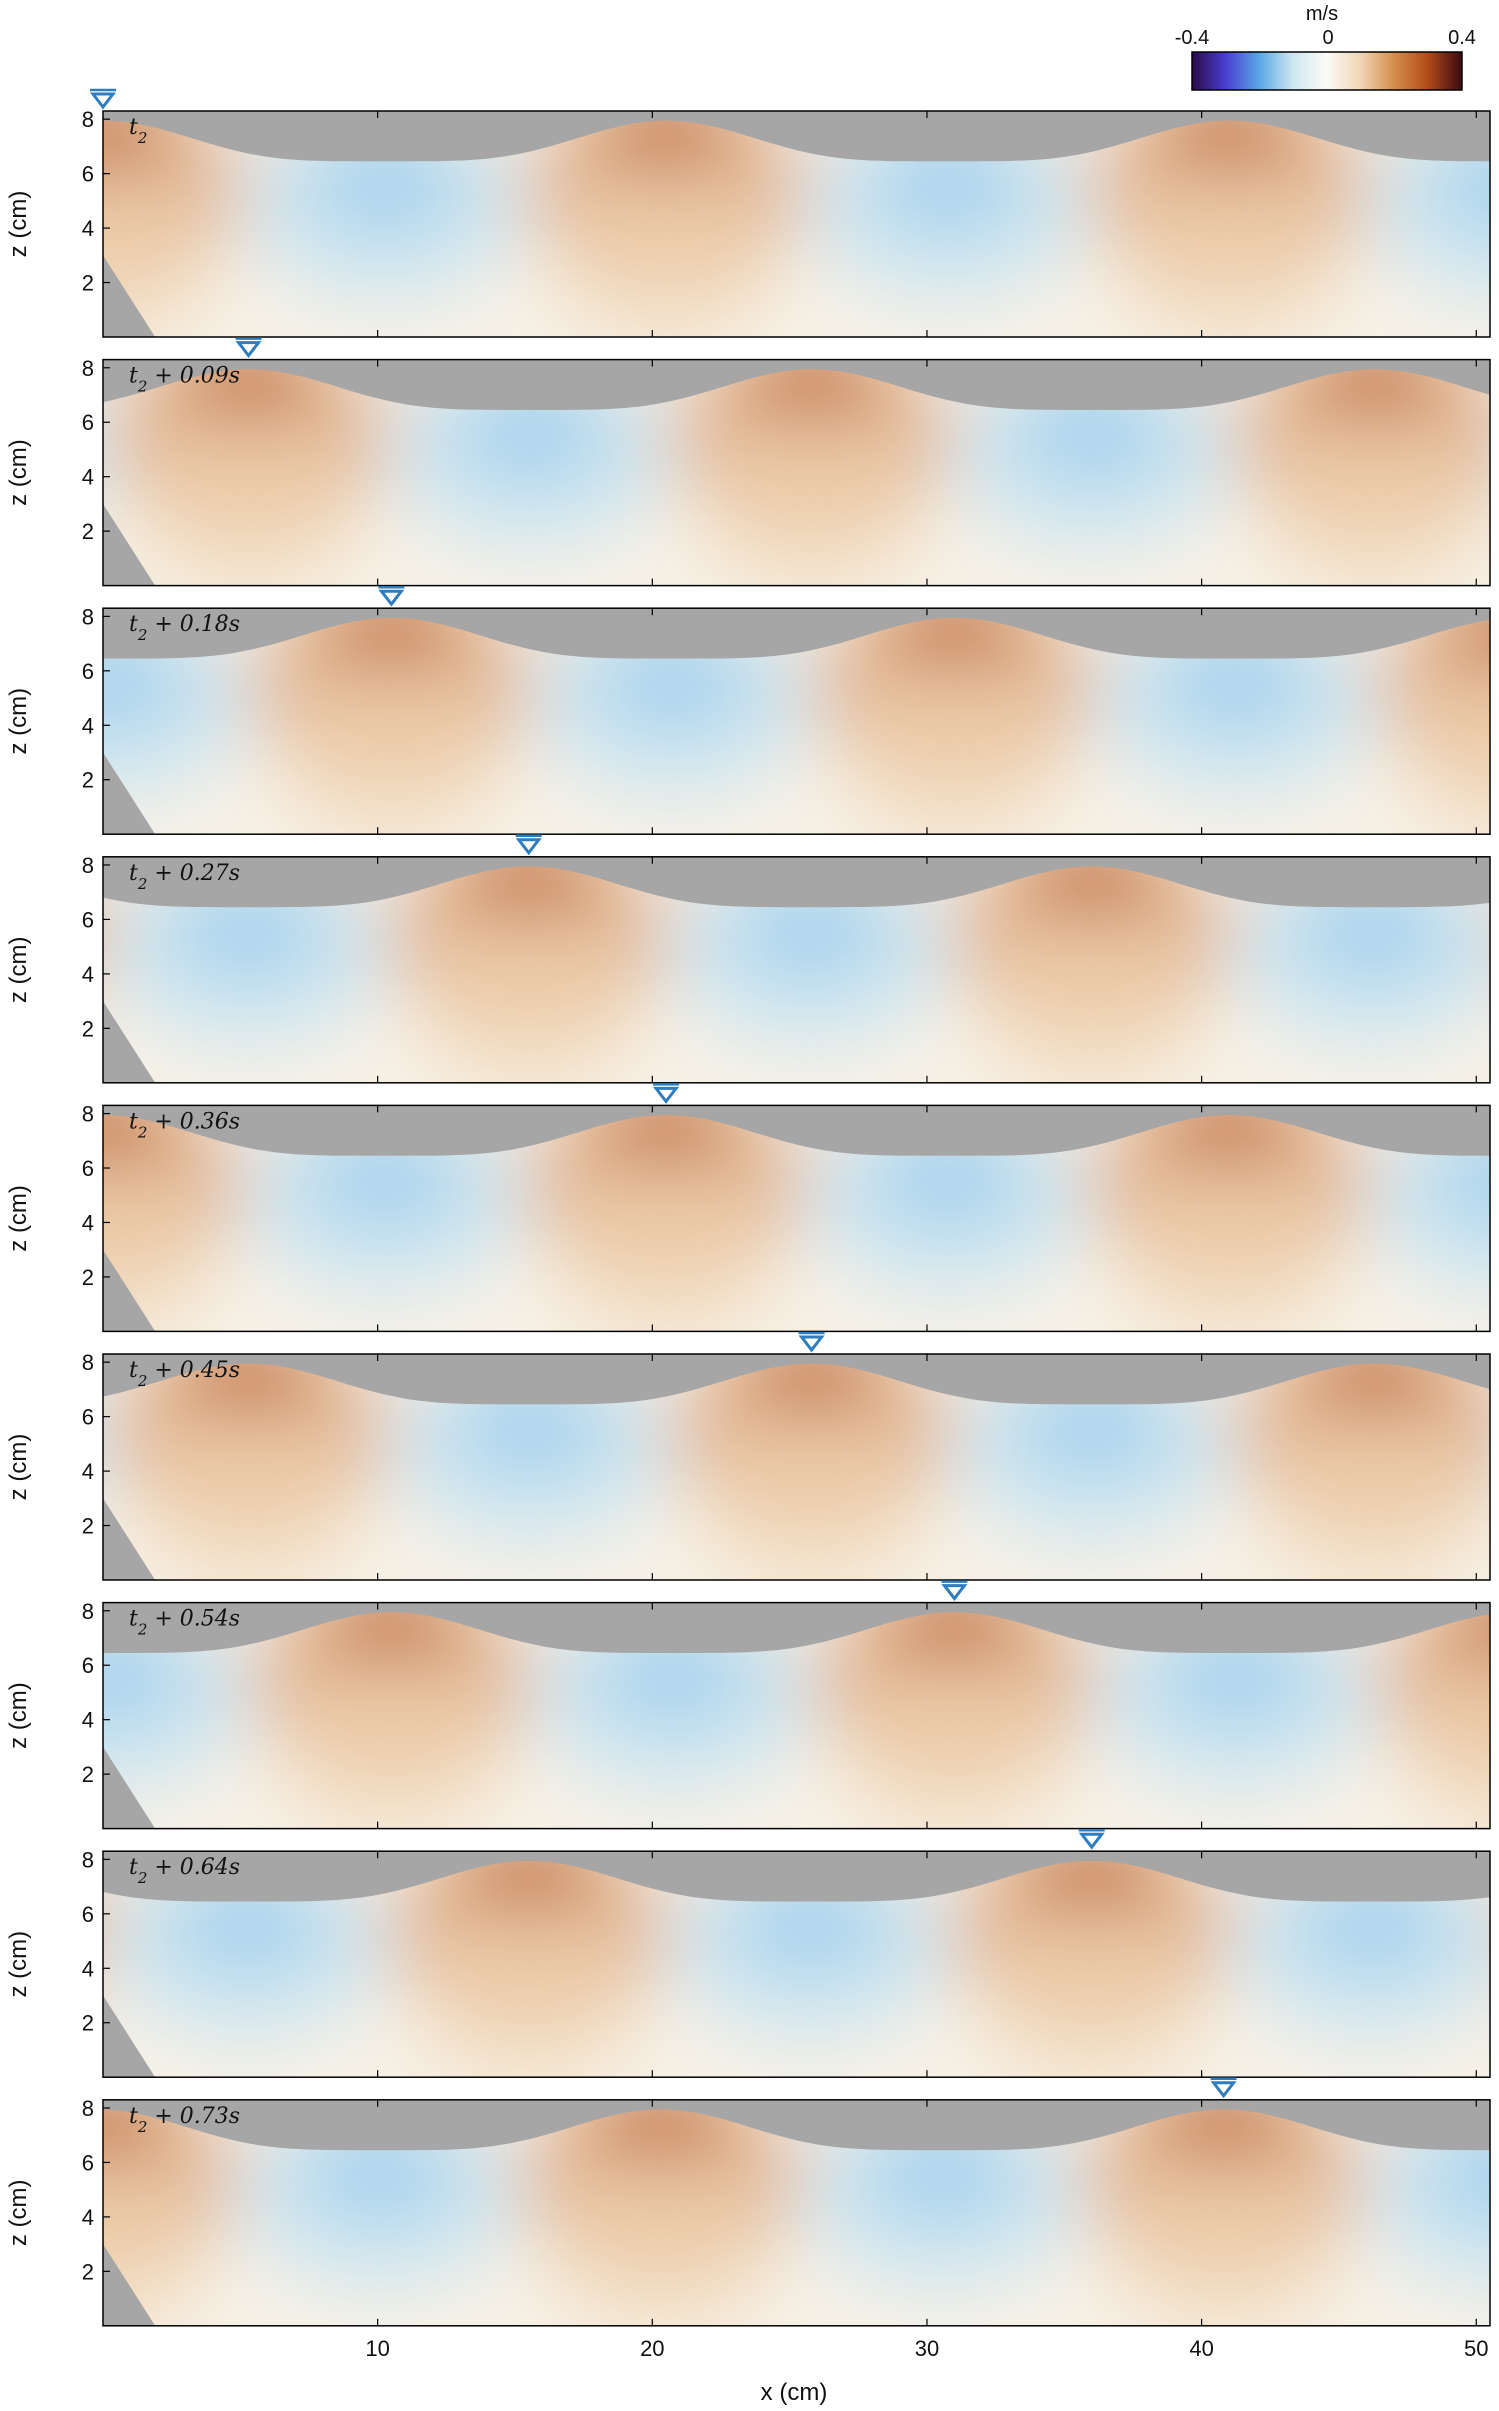 The image size is (1499, 2411). I want to click on panel-1: 2 4 6 8 z (cm) t2, so click(748, 213).